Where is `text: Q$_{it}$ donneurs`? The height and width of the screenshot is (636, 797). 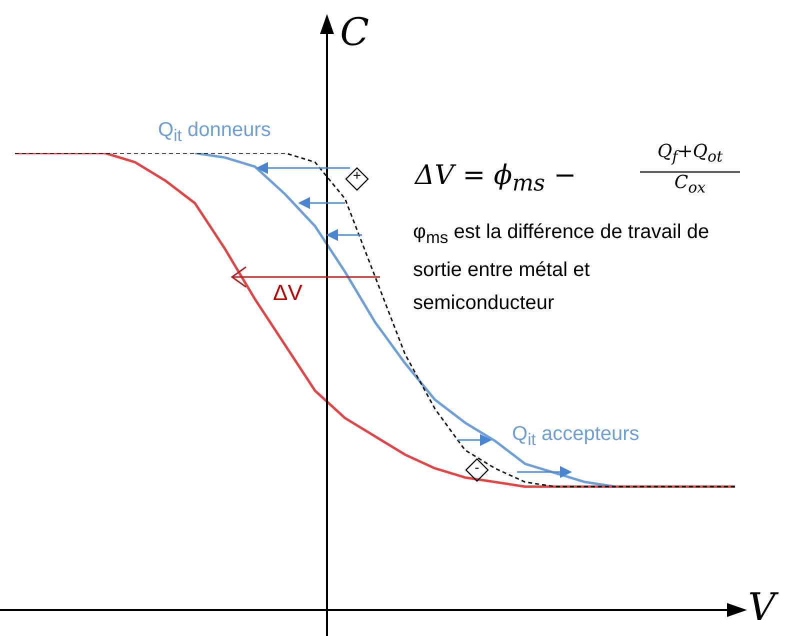
text: Q$_{it}$ donneurs is located at coordinates (214, 132).